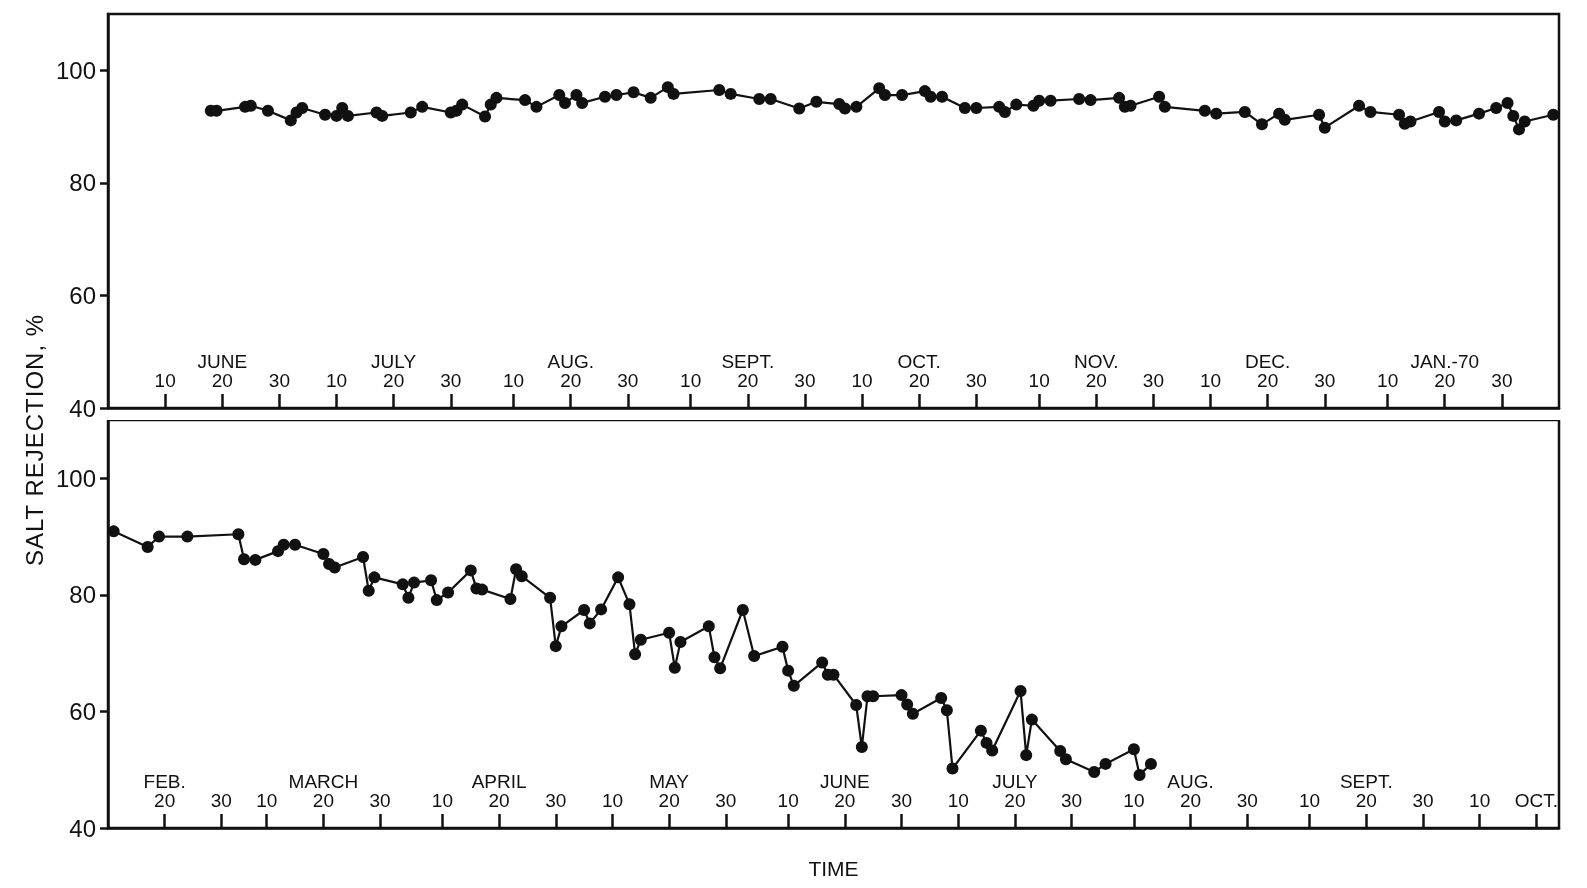 This screenshot has height=888, width=1587. I want to click on x-tick-label: MAY 20, so click(669, 791).